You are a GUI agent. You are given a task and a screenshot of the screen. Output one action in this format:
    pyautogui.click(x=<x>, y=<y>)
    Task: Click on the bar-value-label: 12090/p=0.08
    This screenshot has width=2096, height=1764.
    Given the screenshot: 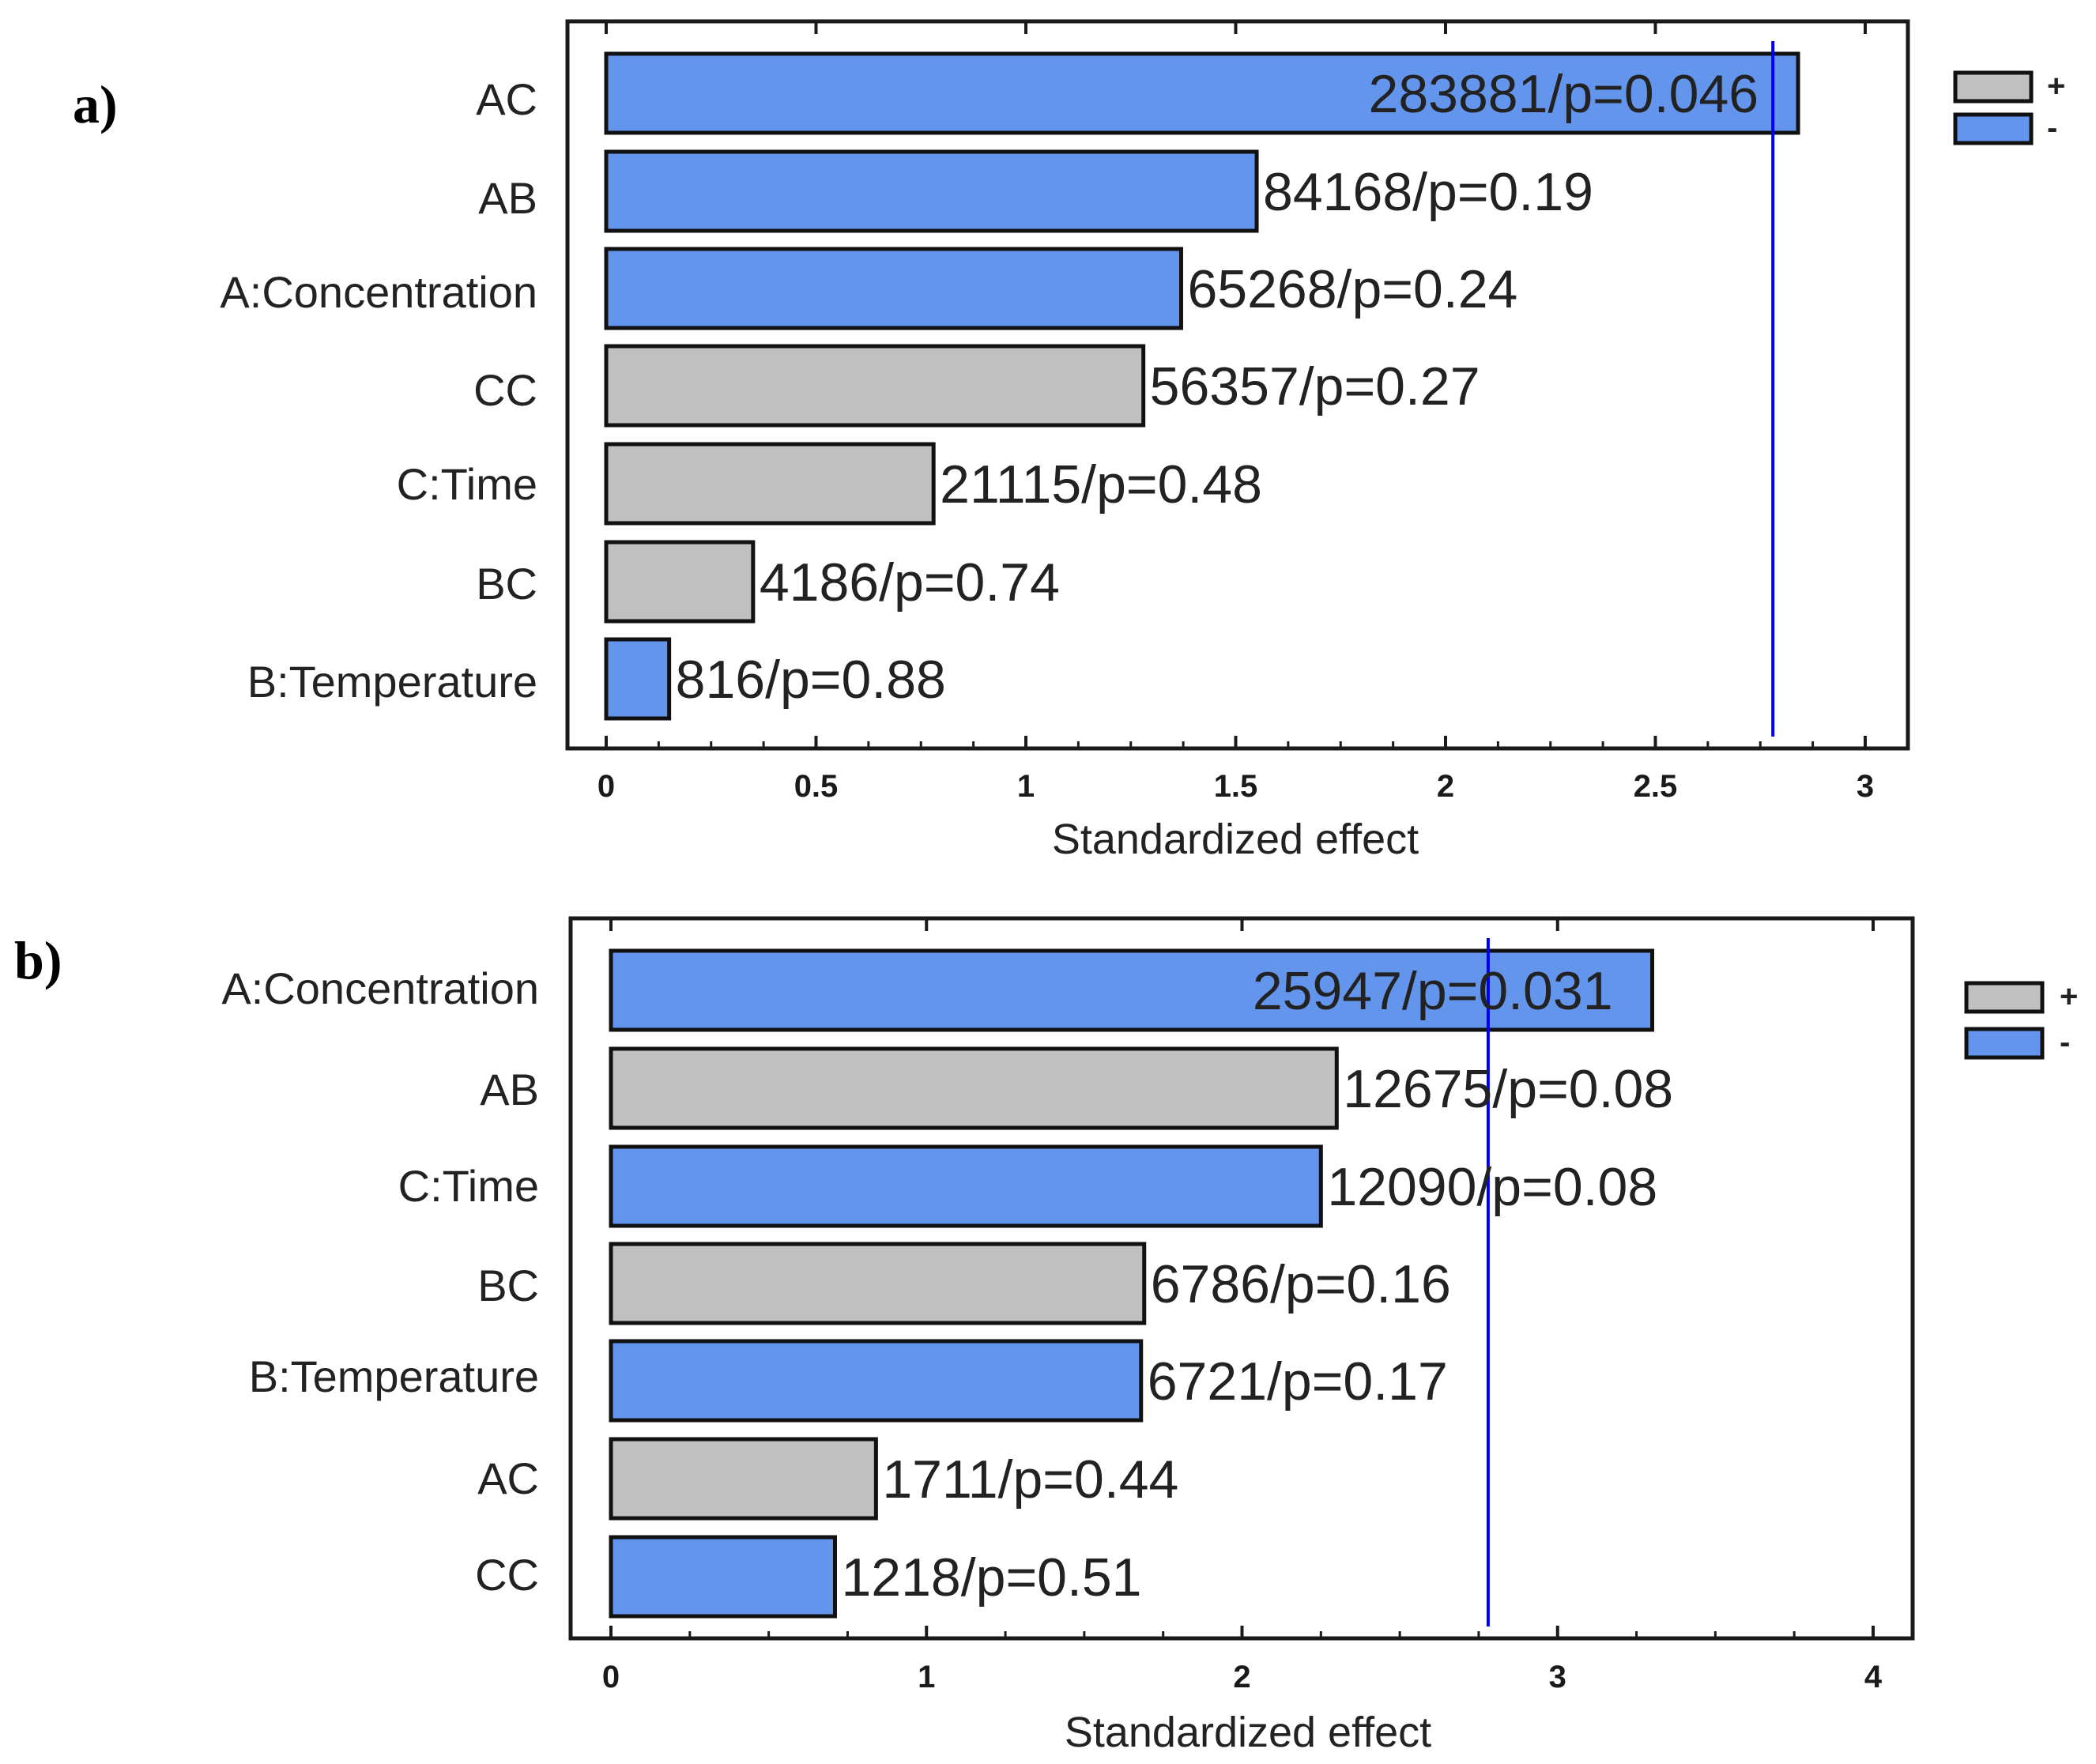 What is the action you would take?
    pyautogui.click(x=1492, y=1187)
    